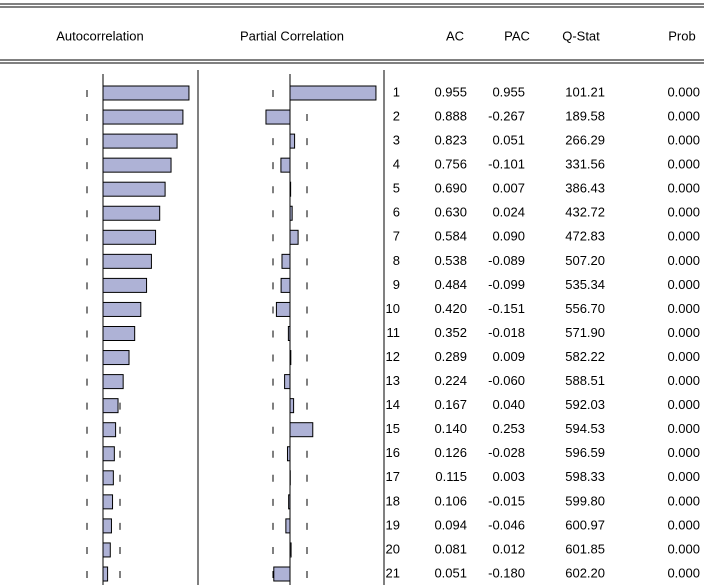 The height and width of the screenshot is (585, 704). What do you see at coordinates (508, 404) in the screenshot?
I see `cell: 0.040` at bounding box center [508, 404].